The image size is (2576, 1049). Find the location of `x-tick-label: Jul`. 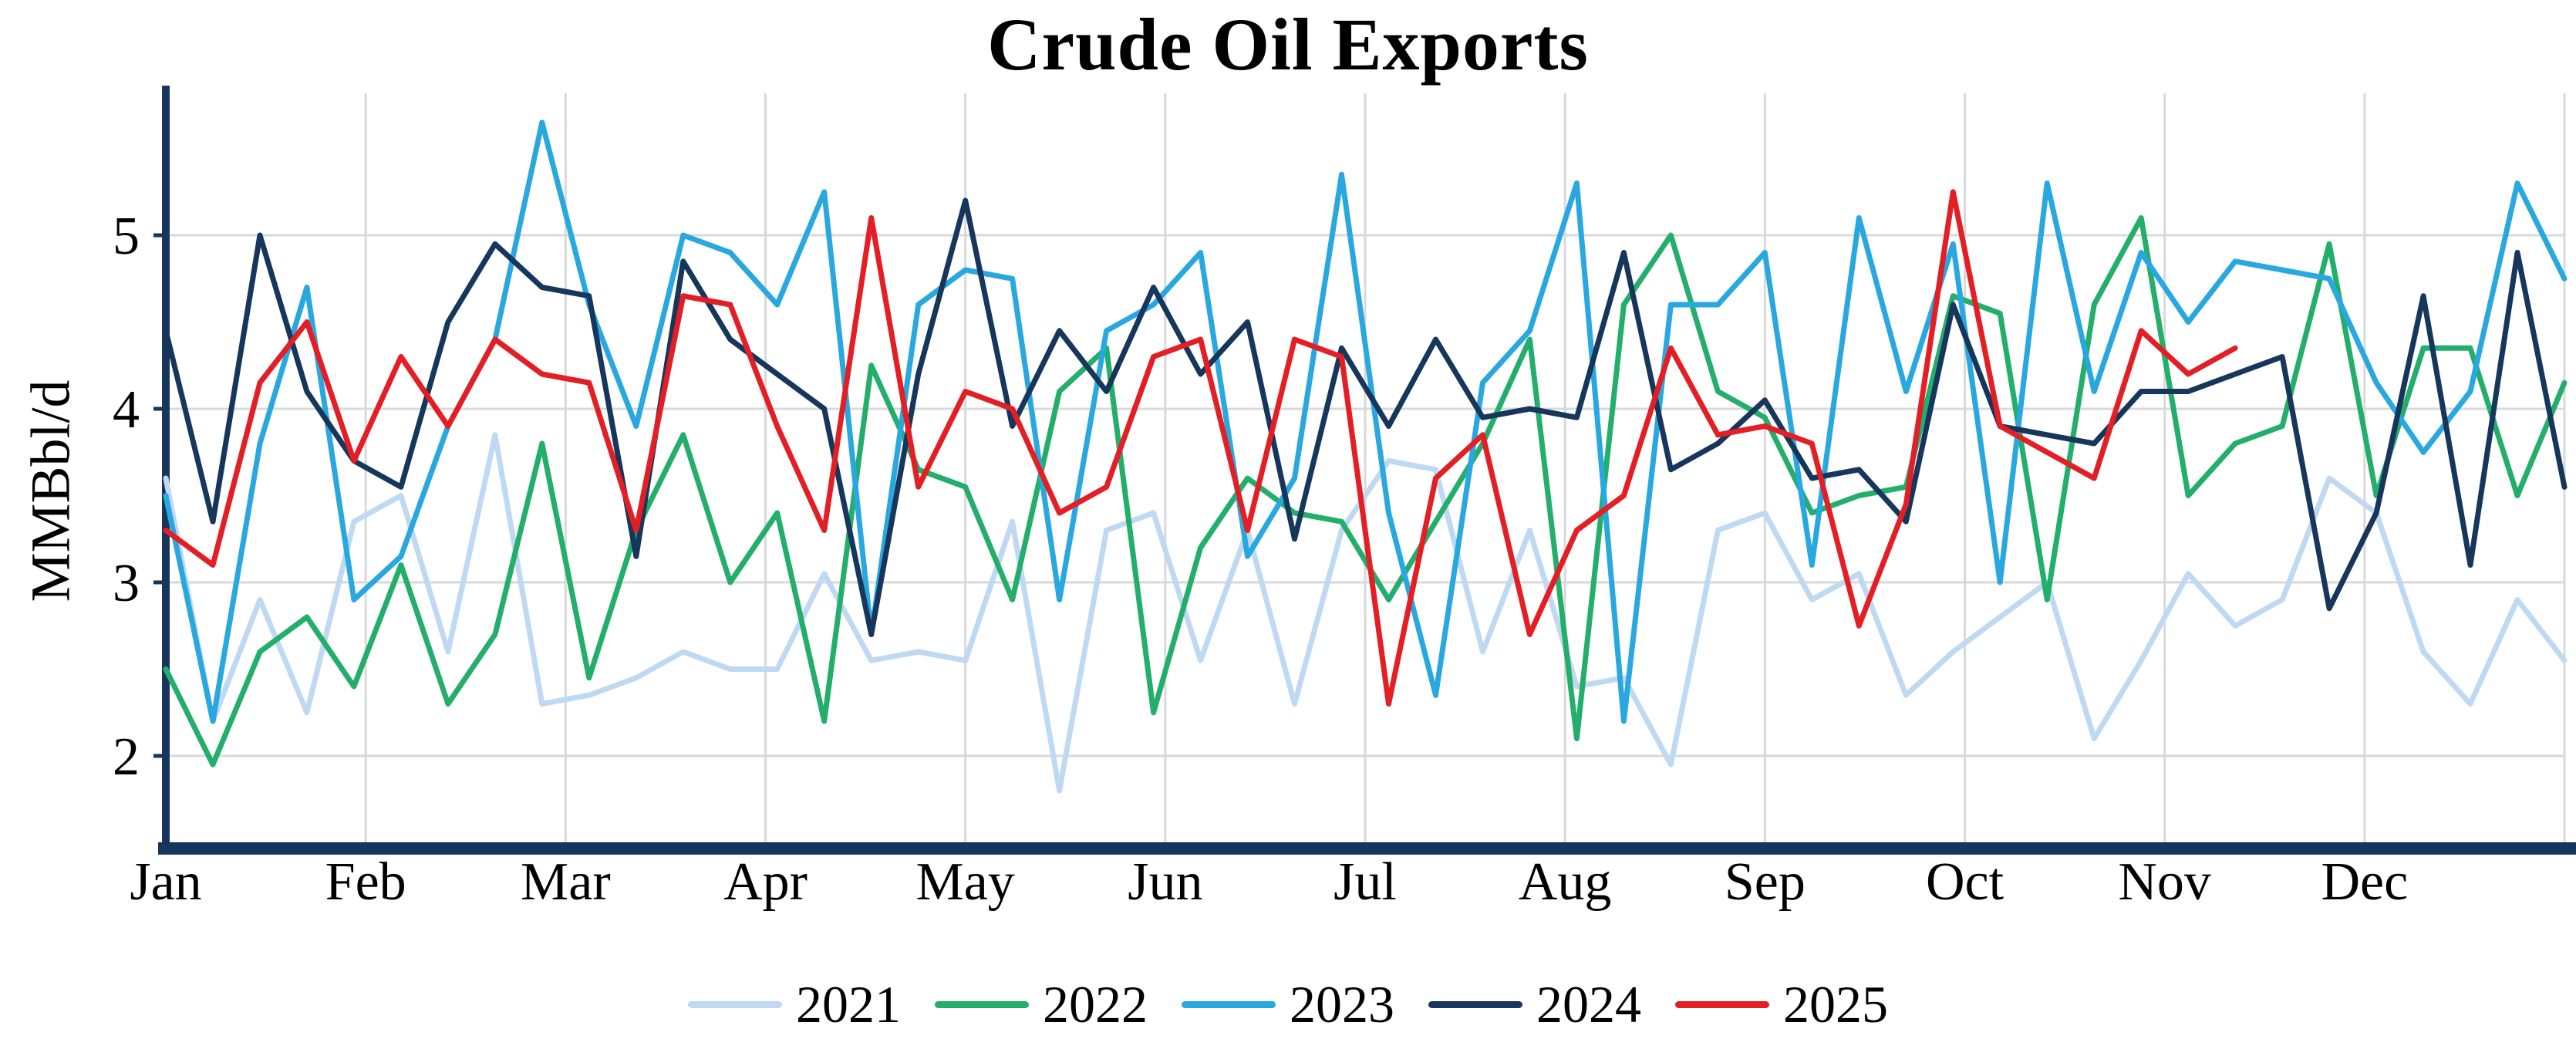

x-tick-label: Jul is located at coordinates (1365, 882).